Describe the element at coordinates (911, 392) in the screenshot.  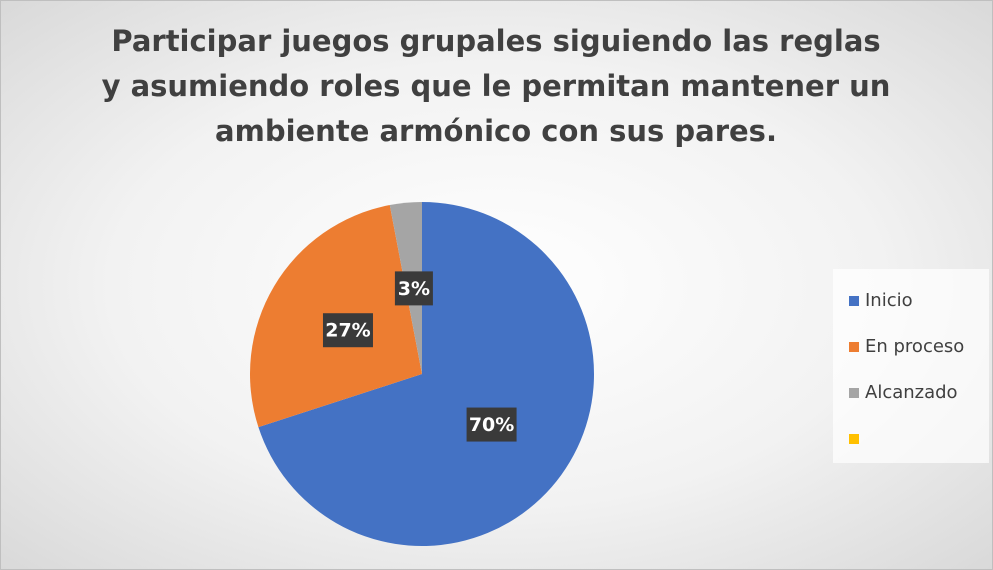
I see `legend-label: Alcanzado` at that location.